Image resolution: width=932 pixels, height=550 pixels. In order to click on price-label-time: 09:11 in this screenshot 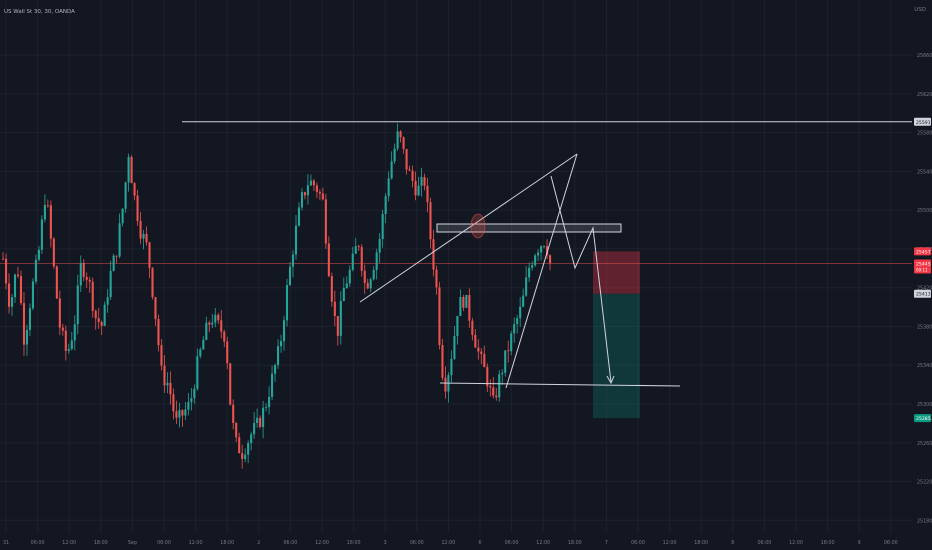, I will do `click(922, 269)`.